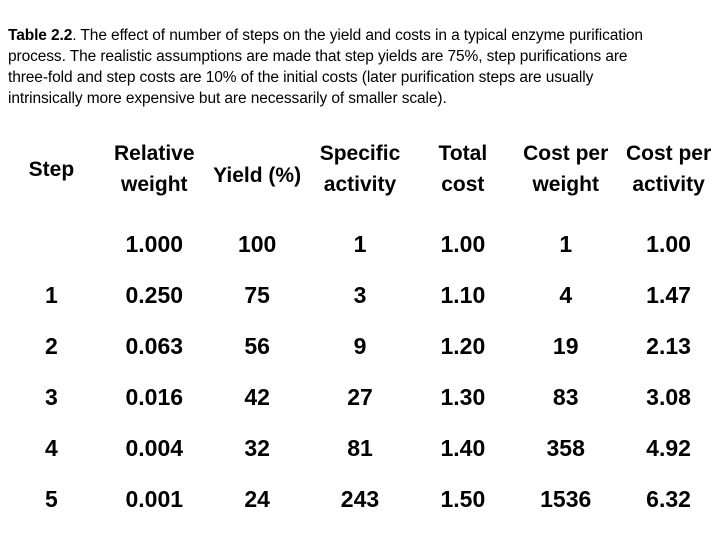 The width and height of the screenshot is (720, 540). Describe the element at coordinates (668, 448) in the screenshot. I see `cell-cost-per-activity: 4.92` at that location.